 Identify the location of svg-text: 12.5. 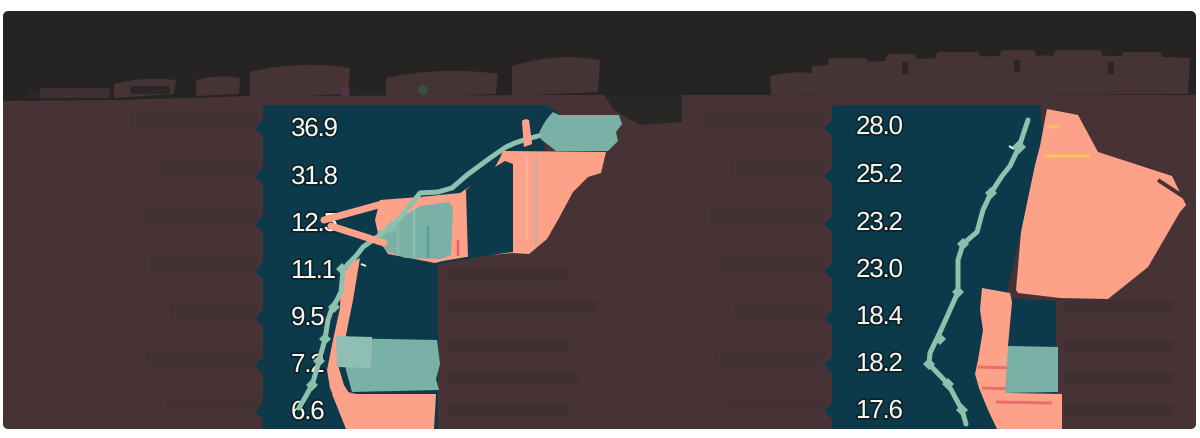
(314, 222).